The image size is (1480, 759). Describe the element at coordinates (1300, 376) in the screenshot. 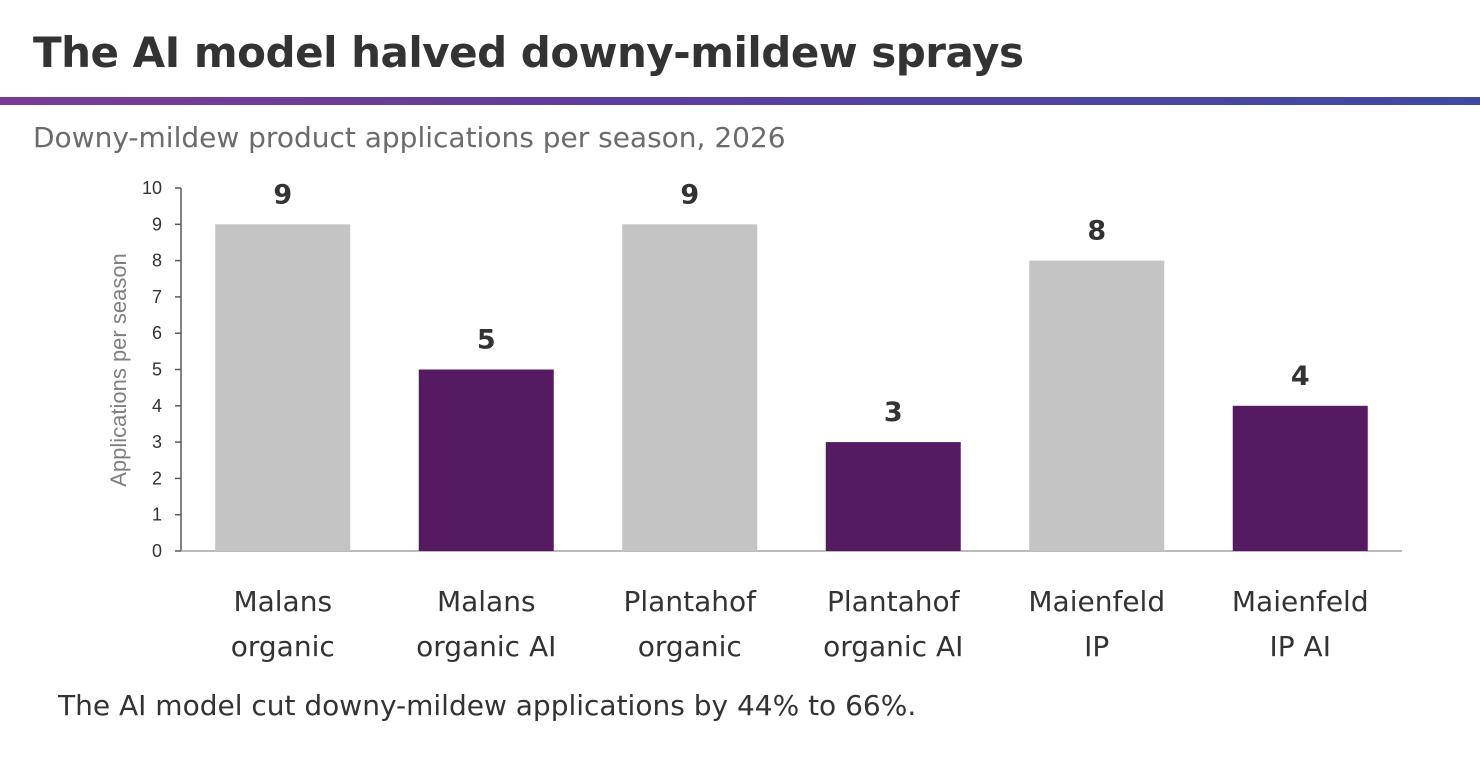

I see `data-label: 4` at that location.